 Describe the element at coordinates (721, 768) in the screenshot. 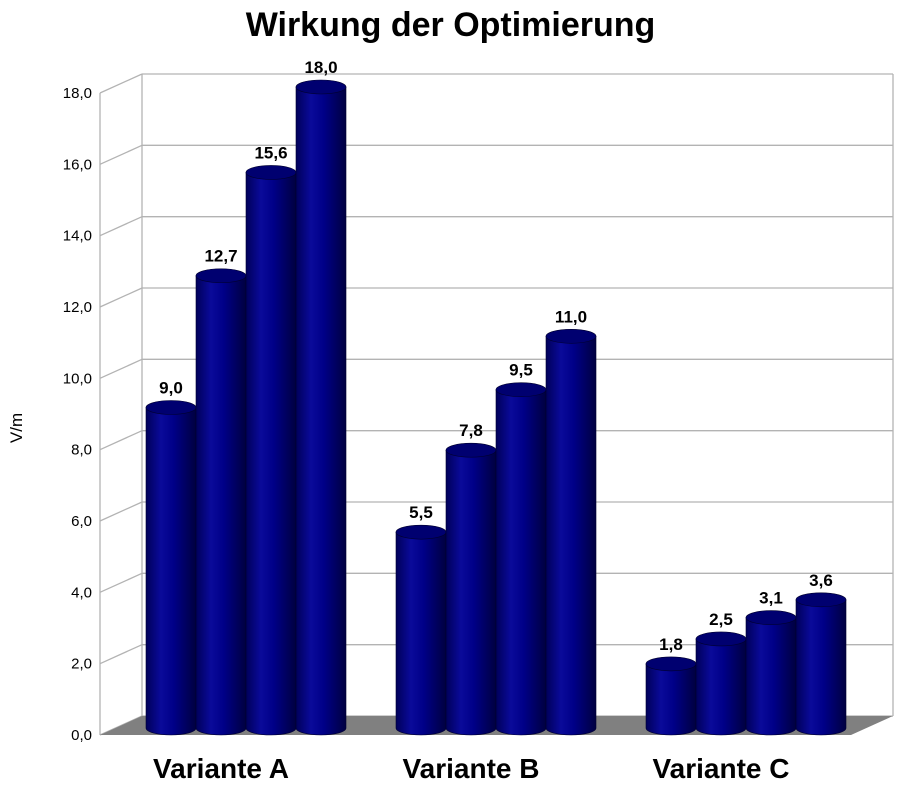

I see `category-label: Variante C` at that location.